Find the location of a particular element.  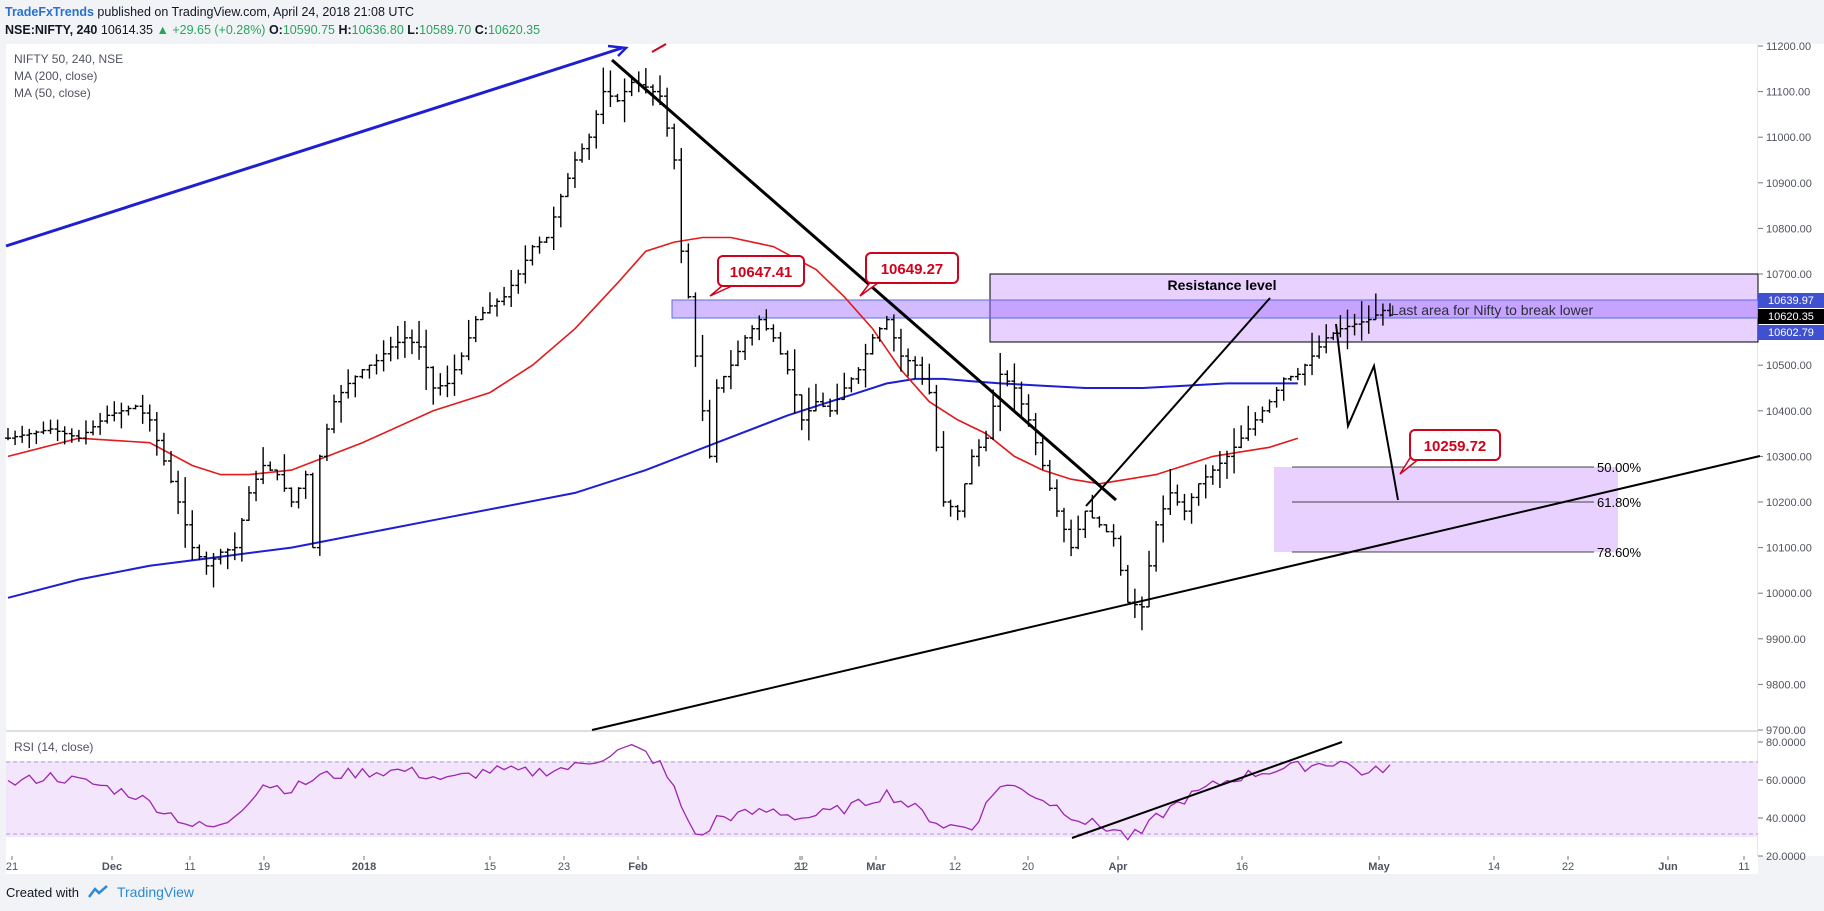

price-tick-label: 11200.00 is located at coordinates (1788, 47).